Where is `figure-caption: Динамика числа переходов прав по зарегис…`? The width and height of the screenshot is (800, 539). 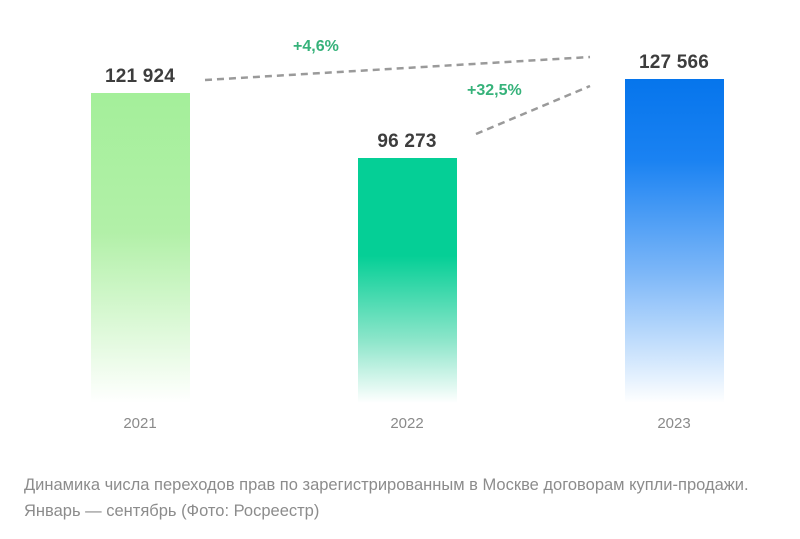
figure-caption: Динамика числа переходов прав по зарегис… is located at coordinates (386, 498).